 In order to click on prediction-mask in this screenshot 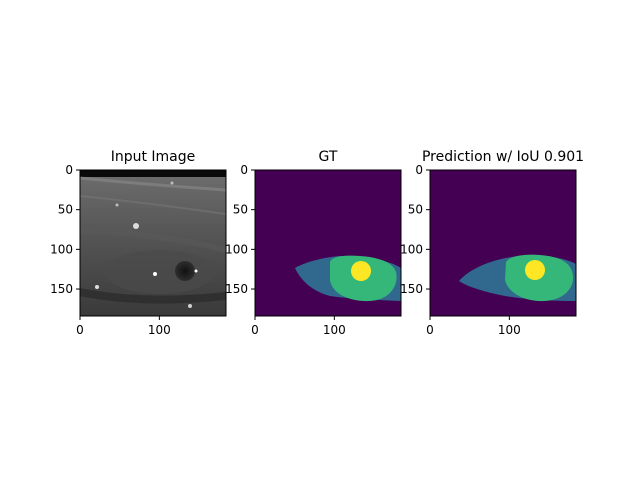, I will do `click(503, 243)`.